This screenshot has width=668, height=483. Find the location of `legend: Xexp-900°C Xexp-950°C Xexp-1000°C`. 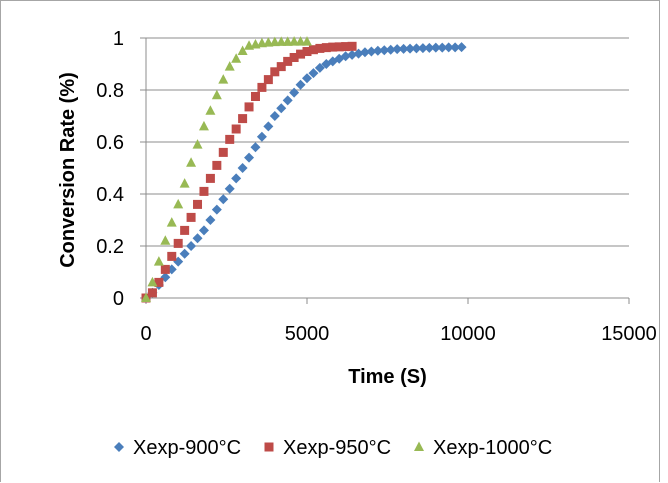

legend: Xexp-900°C Xexp-950°C Xexp-1000°C is located at coordinates (333, 448).